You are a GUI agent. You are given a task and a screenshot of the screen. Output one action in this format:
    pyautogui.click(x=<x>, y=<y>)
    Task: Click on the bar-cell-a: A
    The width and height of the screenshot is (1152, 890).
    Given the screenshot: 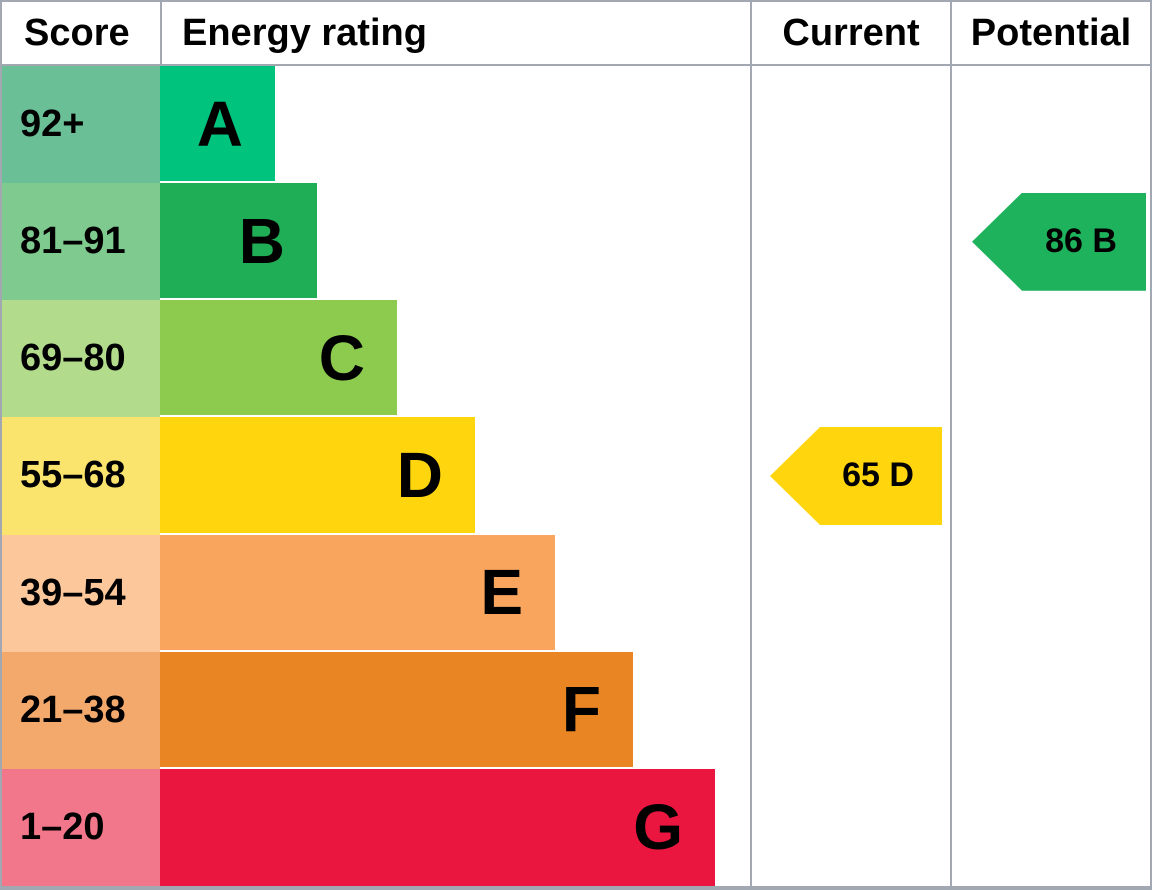 What is the action you would take?
    pyautogui.click(x=455, y=125)
    